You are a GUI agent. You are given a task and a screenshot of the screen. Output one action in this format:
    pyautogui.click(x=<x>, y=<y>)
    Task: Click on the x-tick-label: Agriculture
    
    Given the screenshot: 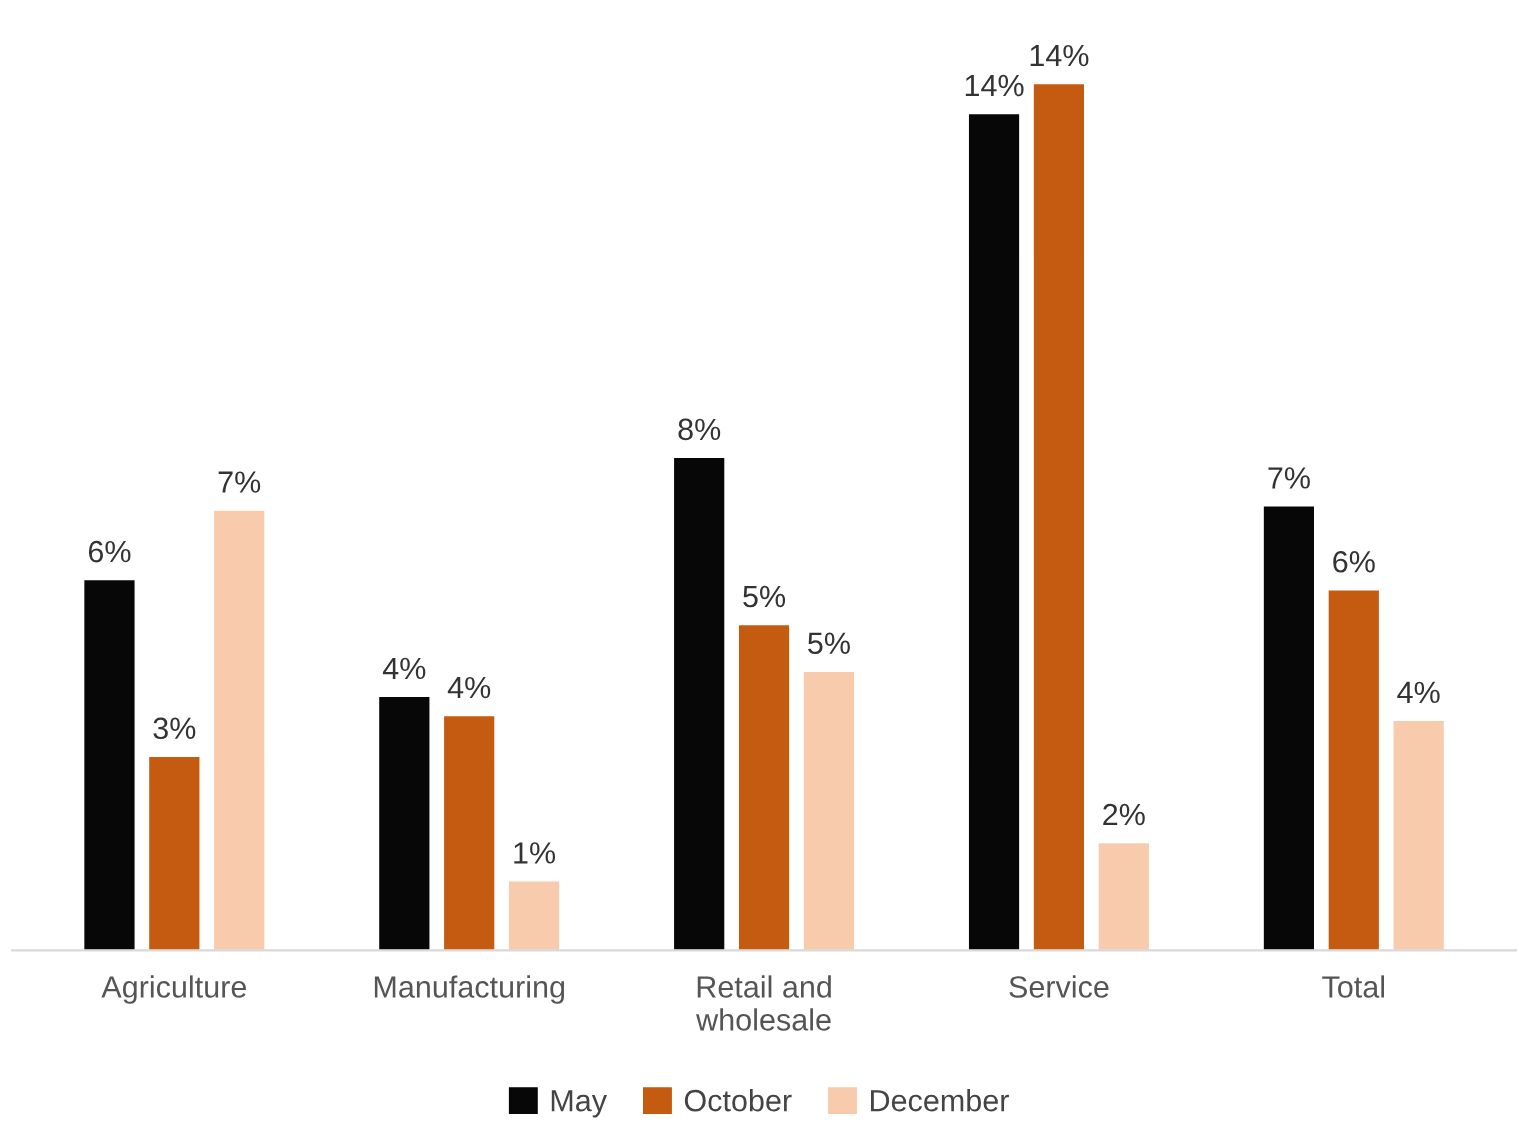 What is the action you would take?
    pyautogui.click(x=173, y=989)
    